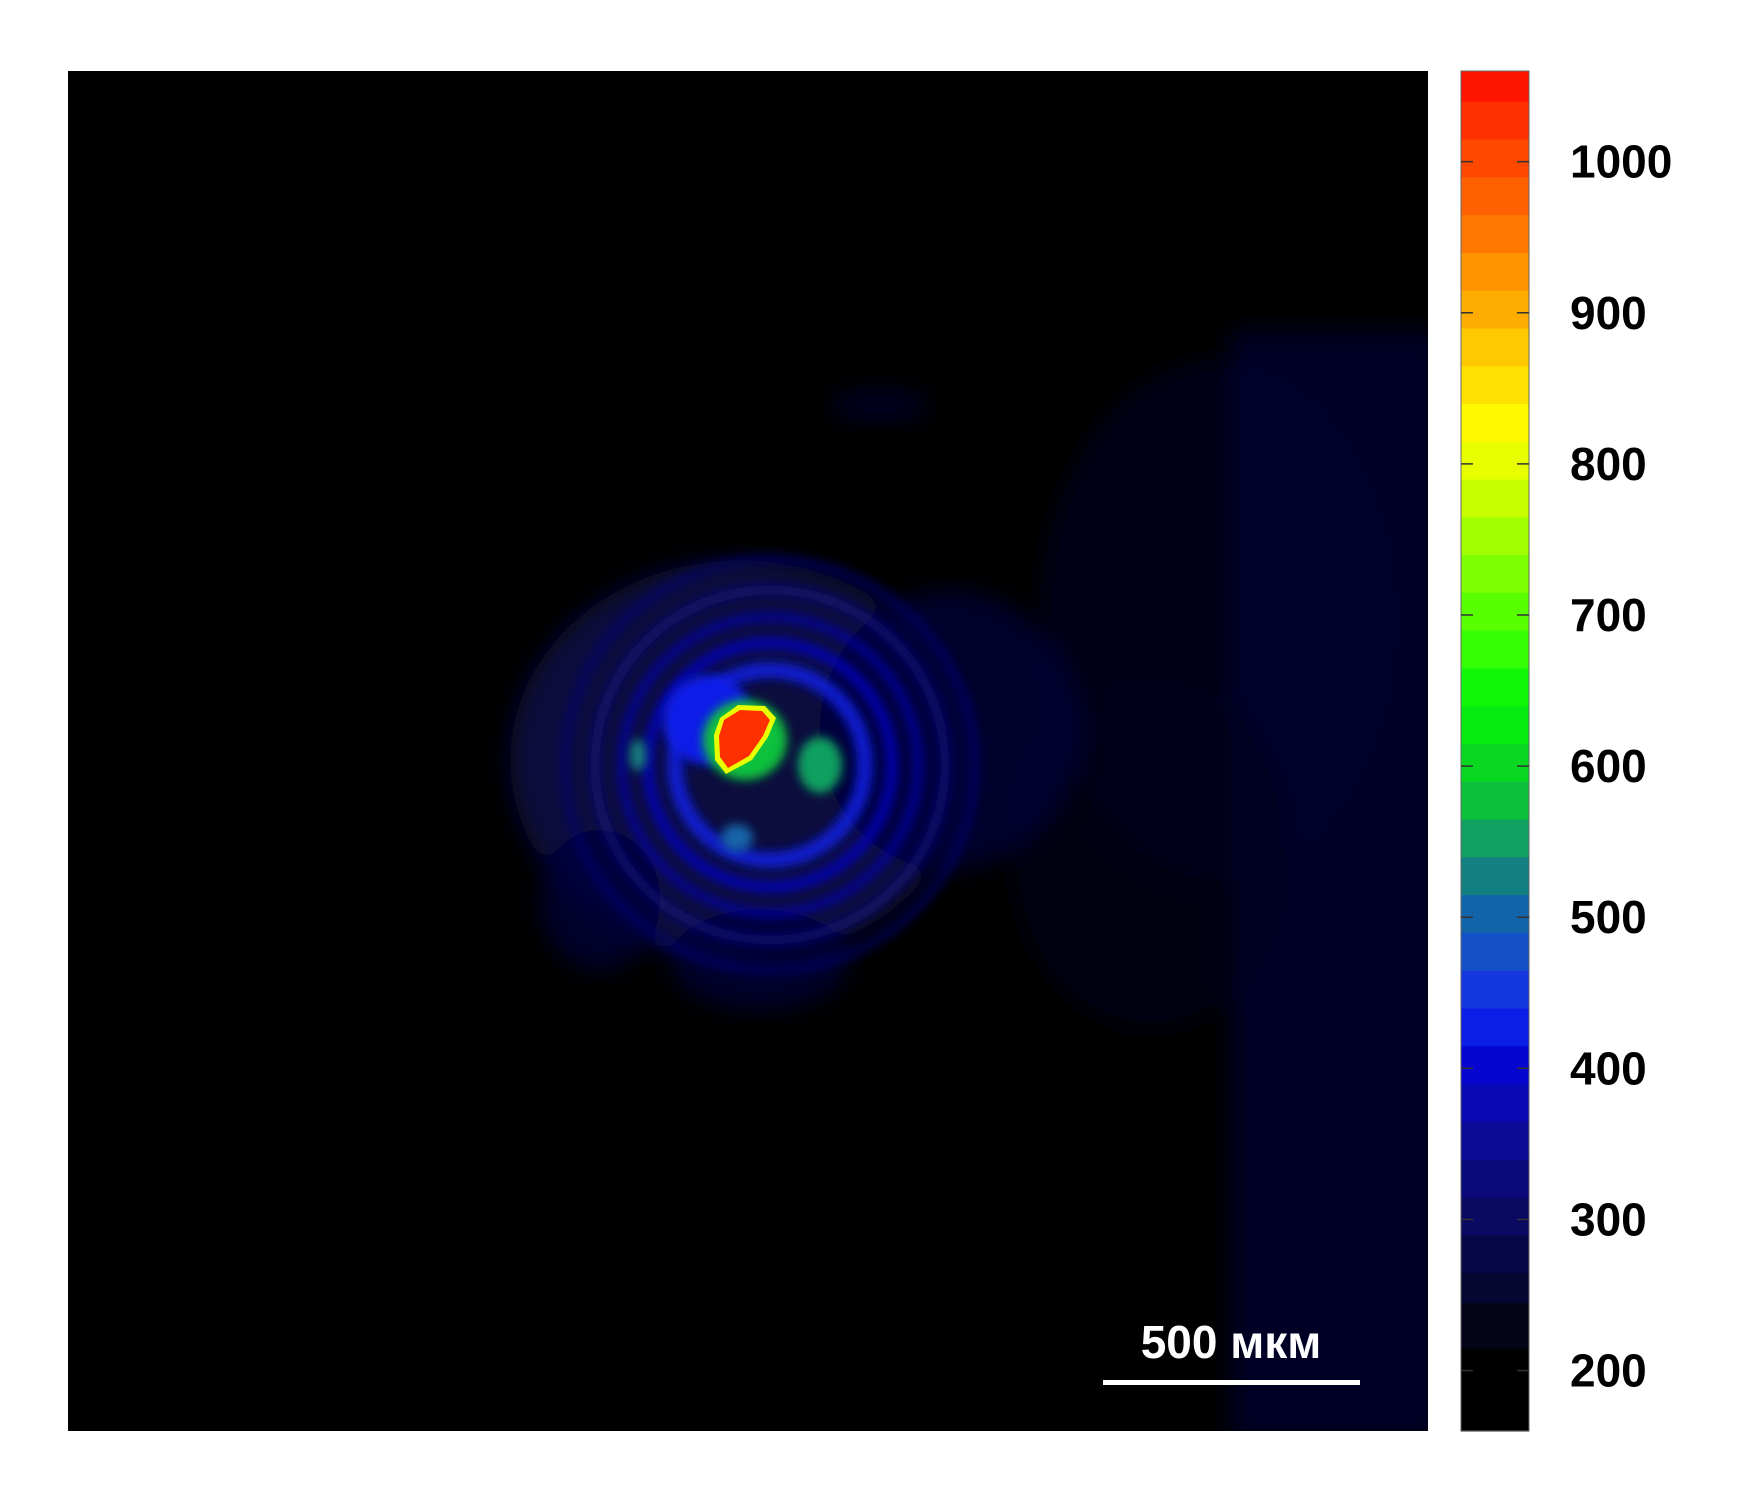 Image resolution: width=1750 pixels, height=1500 pixels. I want to click on colorbar-tick-label: 700, so click(1608, 615).